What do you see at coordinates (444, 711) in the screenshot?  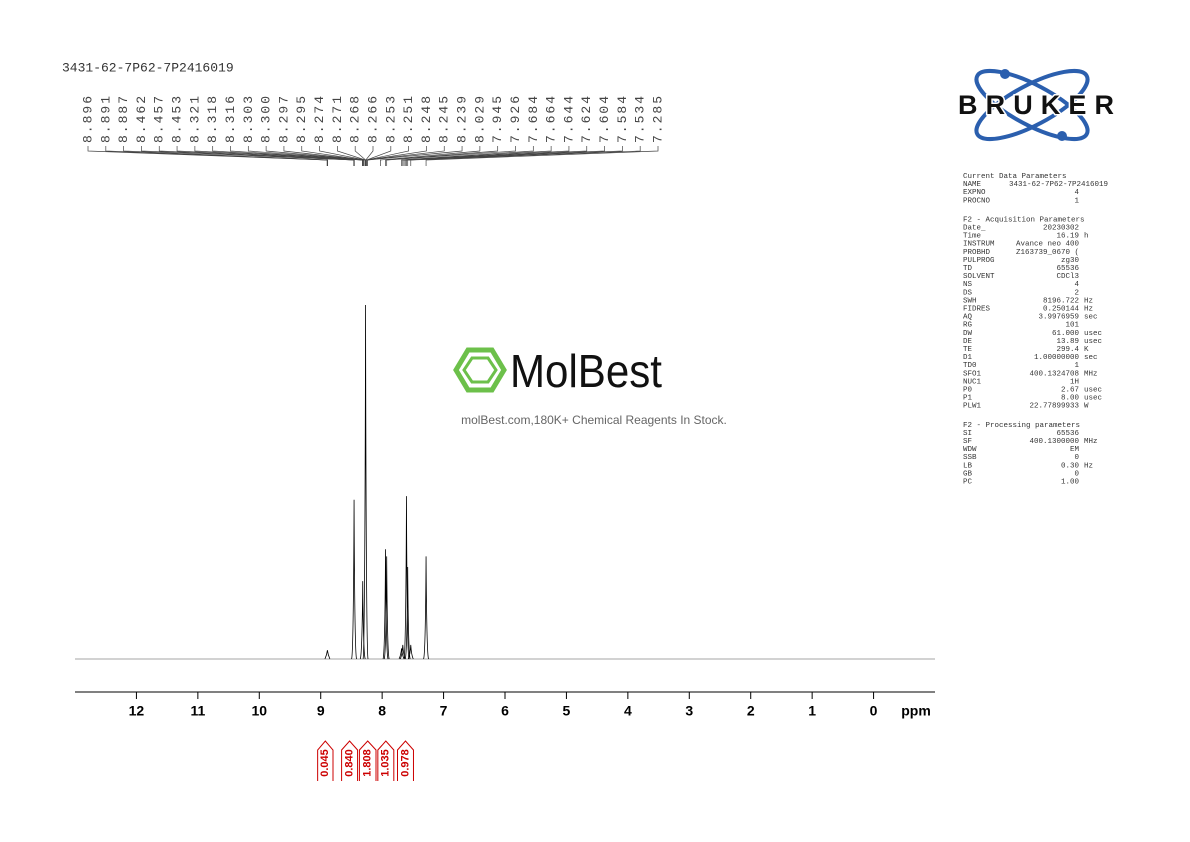 I see `x-tick-label: 7` at bounding box center [444, 711].